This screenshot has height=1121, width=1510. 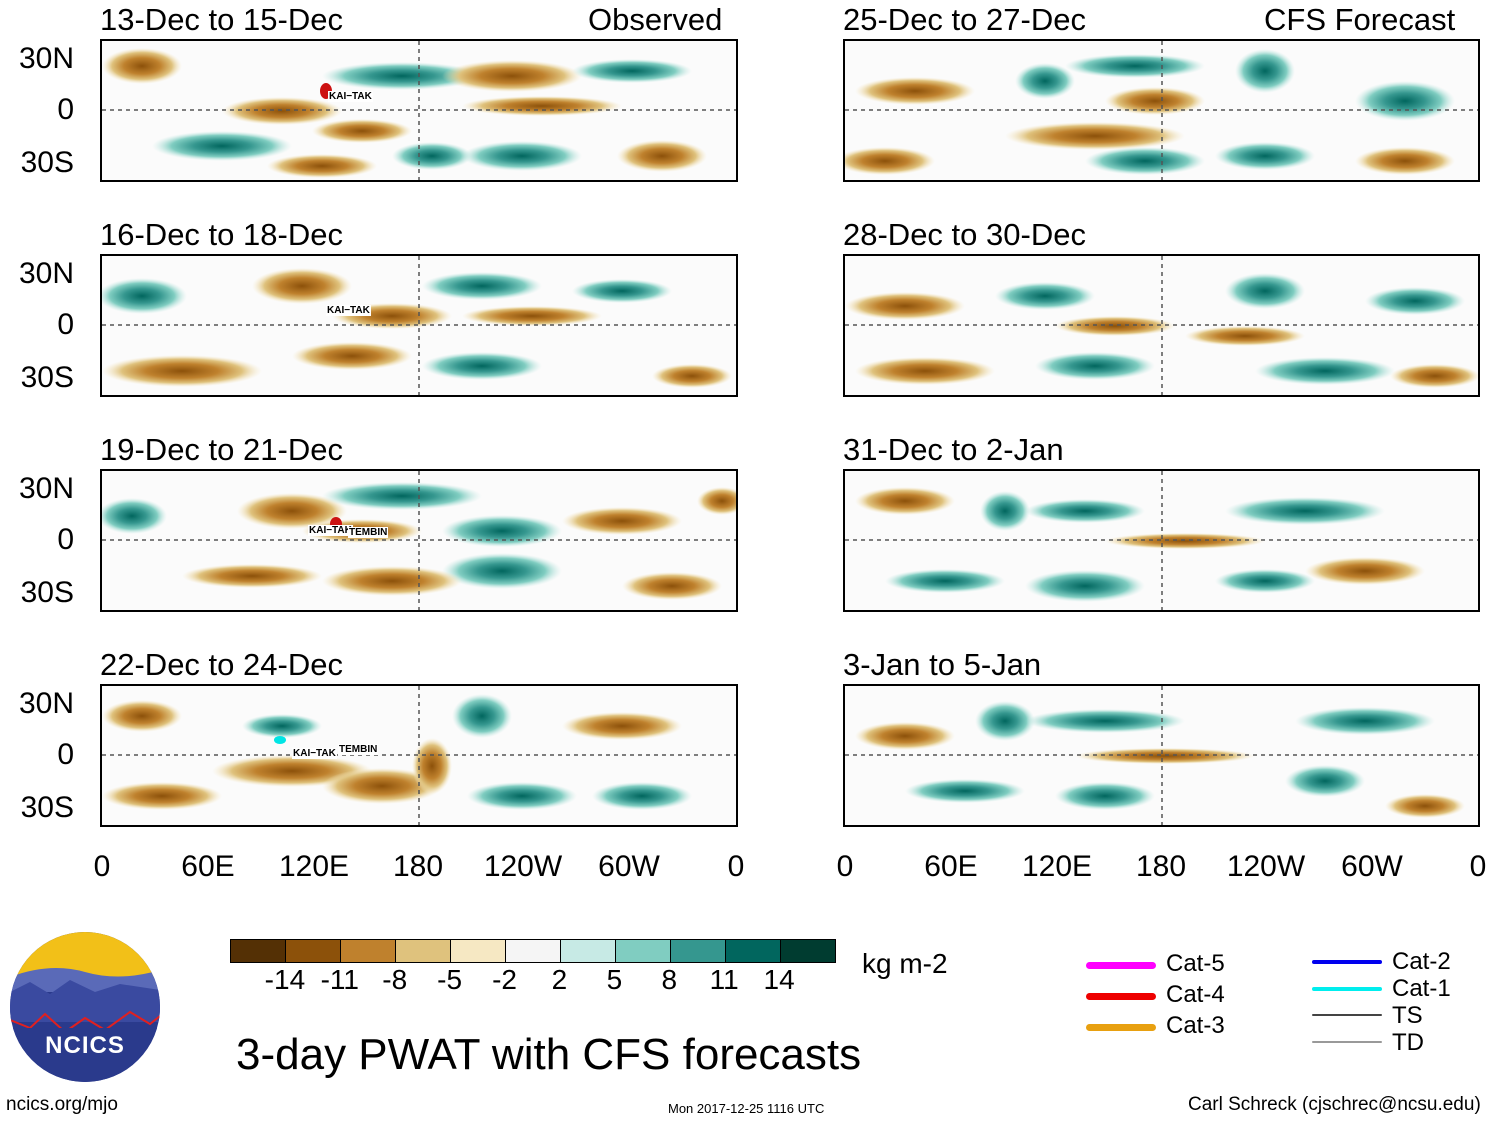 What do you see at coordinates (280, 740) in the screenshot?
I see `storm-track-kai-tak` at bounding box center [280, 740].